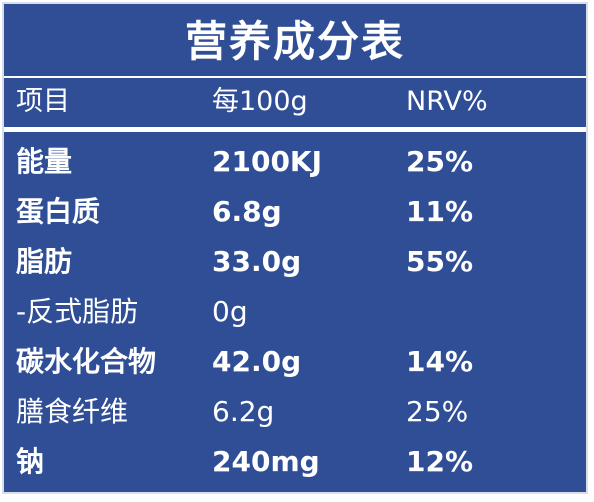  What do you see at coordinates (267, 161) in the screenshot?
I see `row-amount: 2100KJ` at bounding box center [267, 161].